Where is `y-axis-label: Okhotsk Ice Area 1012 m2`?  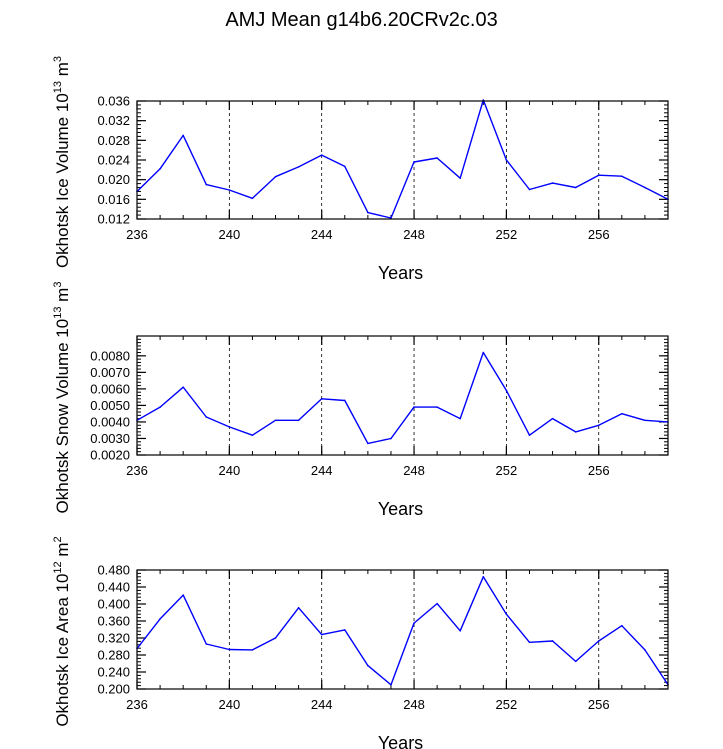 y-axis-label: Okhotsk Ice Area 1012 m2 is located at coordinates (62, 631).